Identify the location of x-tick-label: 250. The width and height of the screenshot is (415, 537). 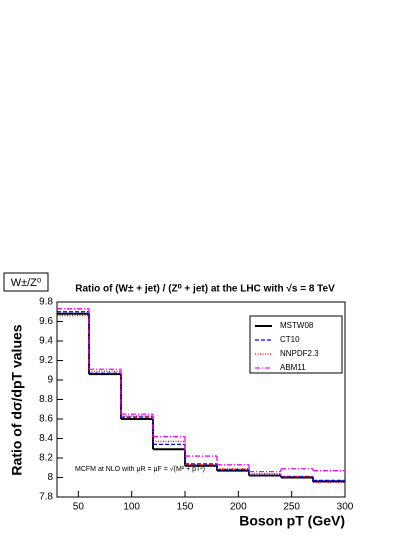
(291, 507).